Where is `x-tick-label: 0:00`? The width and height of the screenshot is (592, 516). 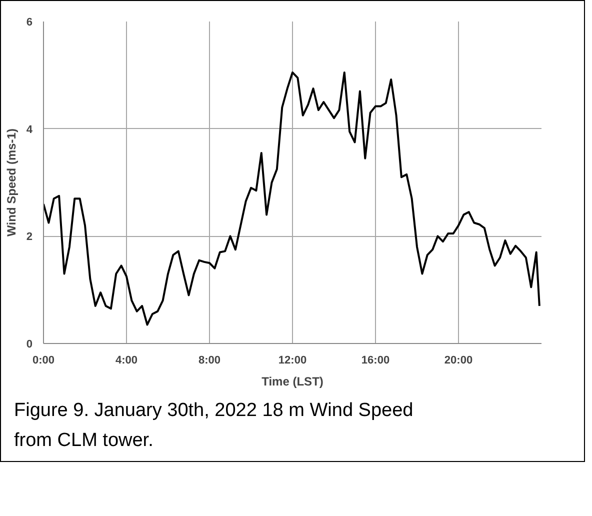
x-tick-label: 0:00 is located at coordinates (43, 360).